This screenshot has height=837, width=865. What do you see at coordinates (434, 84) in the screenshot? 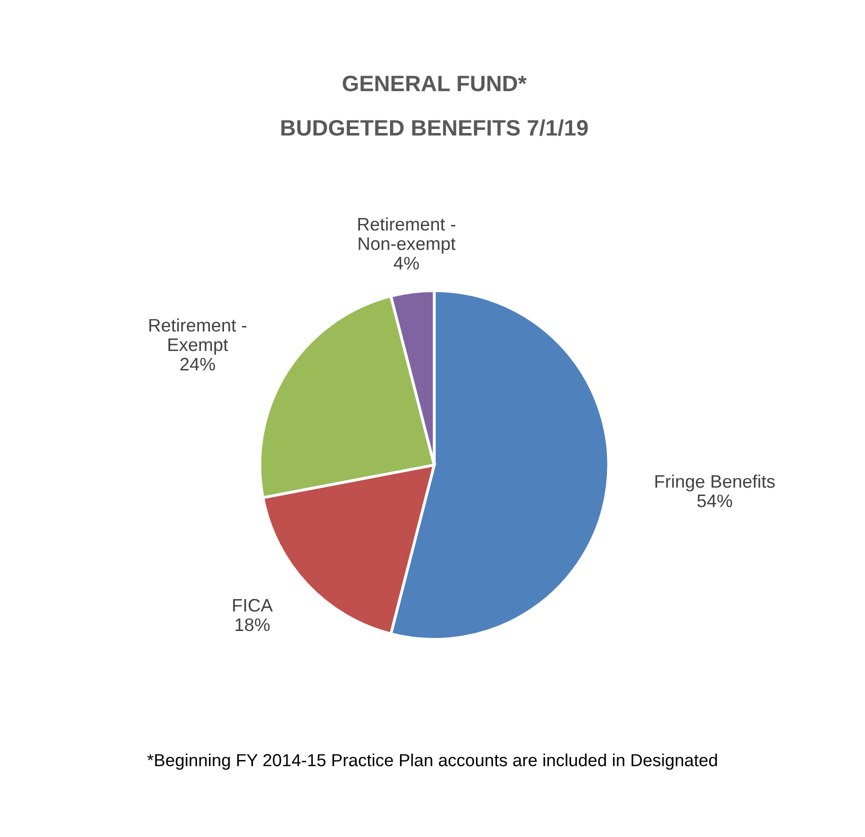
I see `chart-title: GENERAL FUND*` at bounding box center [434, 84].